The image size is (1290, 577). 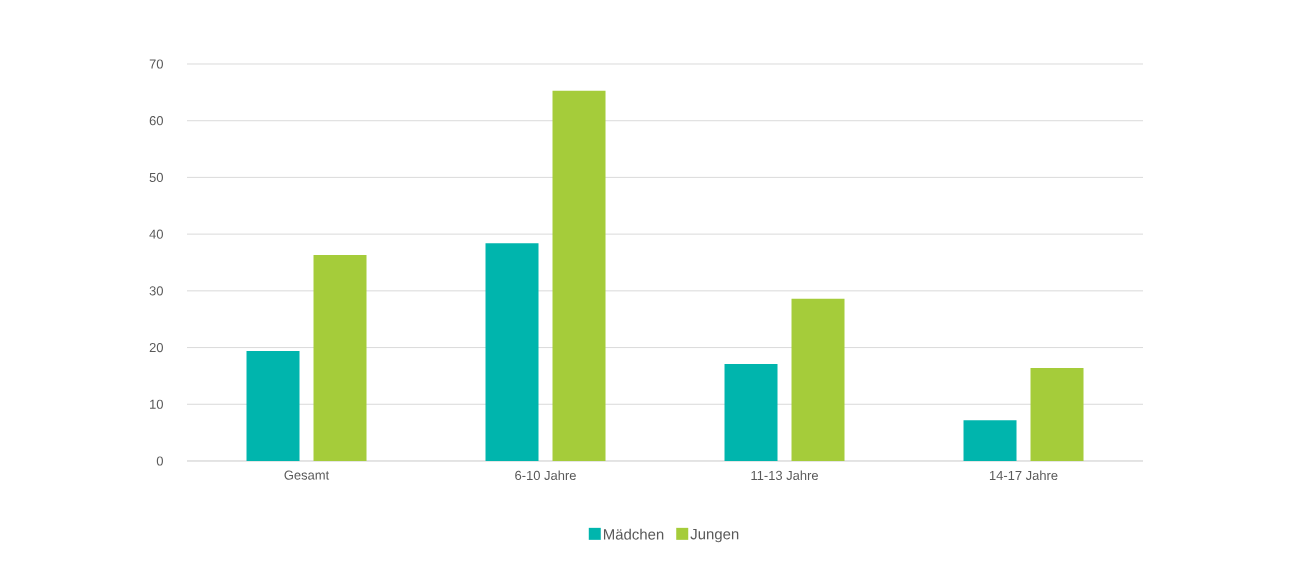 I want to click on legend-label: Jungen, so click(x=714, y=535).